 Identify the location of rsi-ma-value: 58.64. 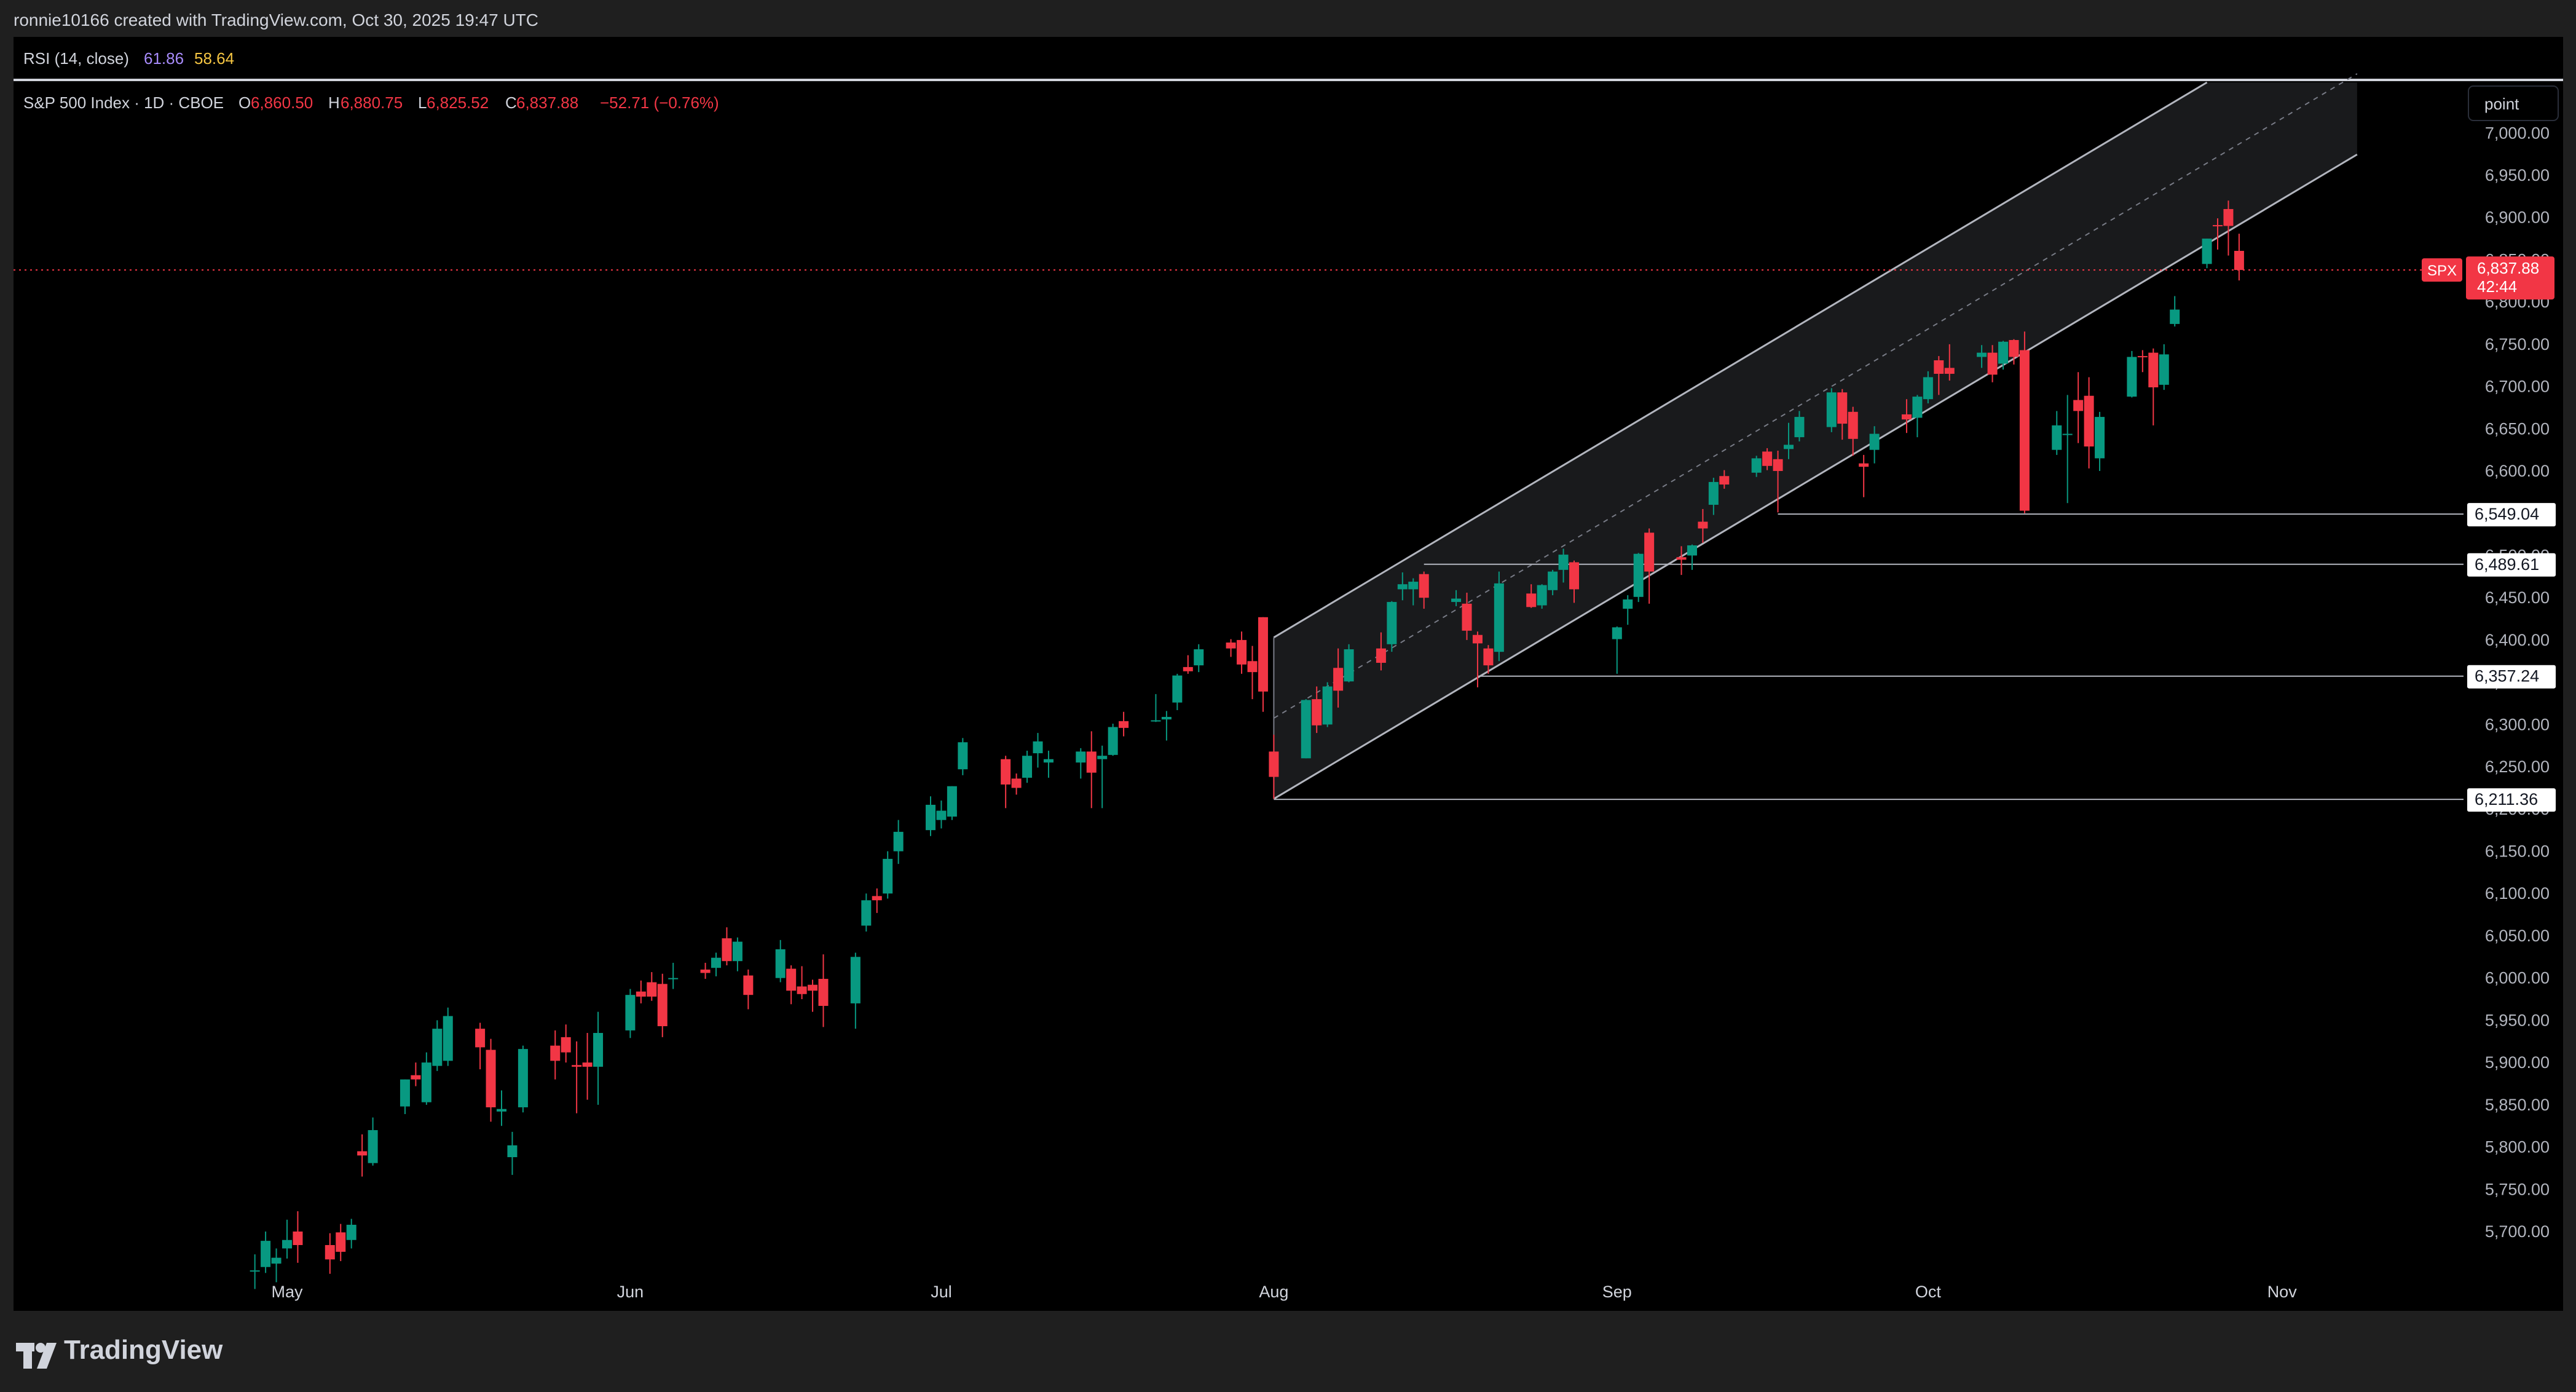
(214, 58).